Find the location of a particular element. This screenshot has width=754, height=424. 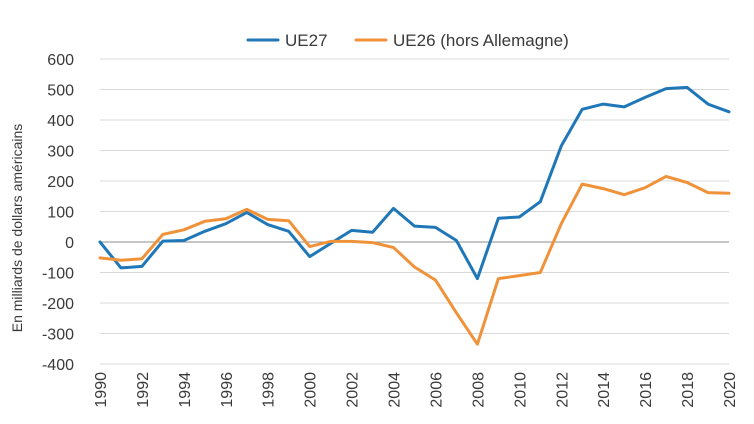

x-tick-label: 2018 is located at coordinates (688, 390).